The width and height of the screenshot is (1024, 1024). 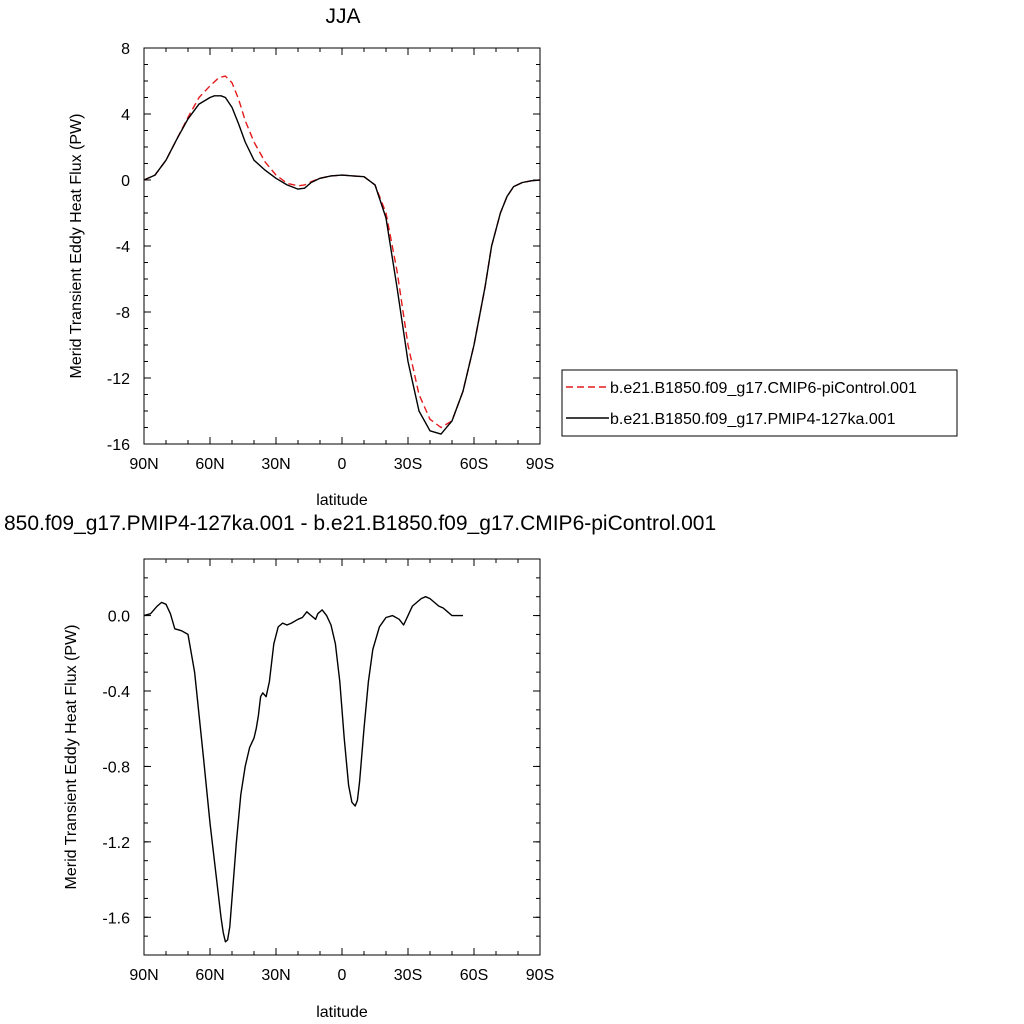 I want to click on y-tick-label: 0.0, so click(x=119, y=617).